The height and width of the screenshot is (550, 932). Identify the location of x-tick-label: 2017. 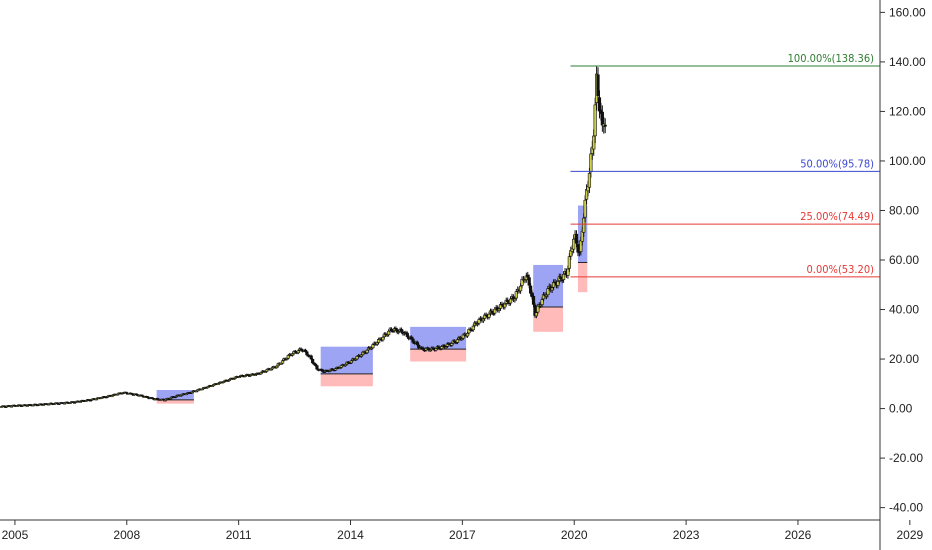
(462, 535).